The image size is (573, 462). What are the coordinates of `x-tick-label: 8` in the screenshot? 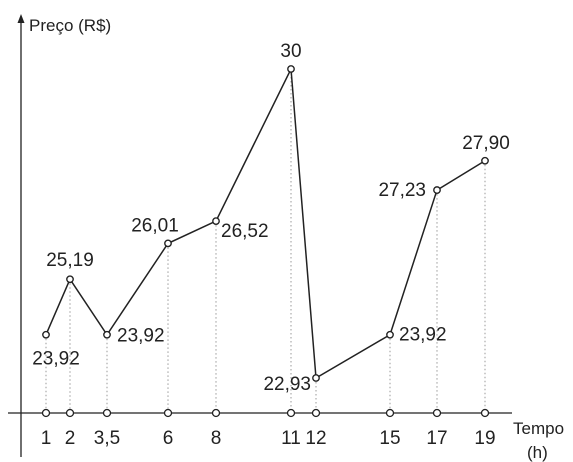 It's located at (216, 438).